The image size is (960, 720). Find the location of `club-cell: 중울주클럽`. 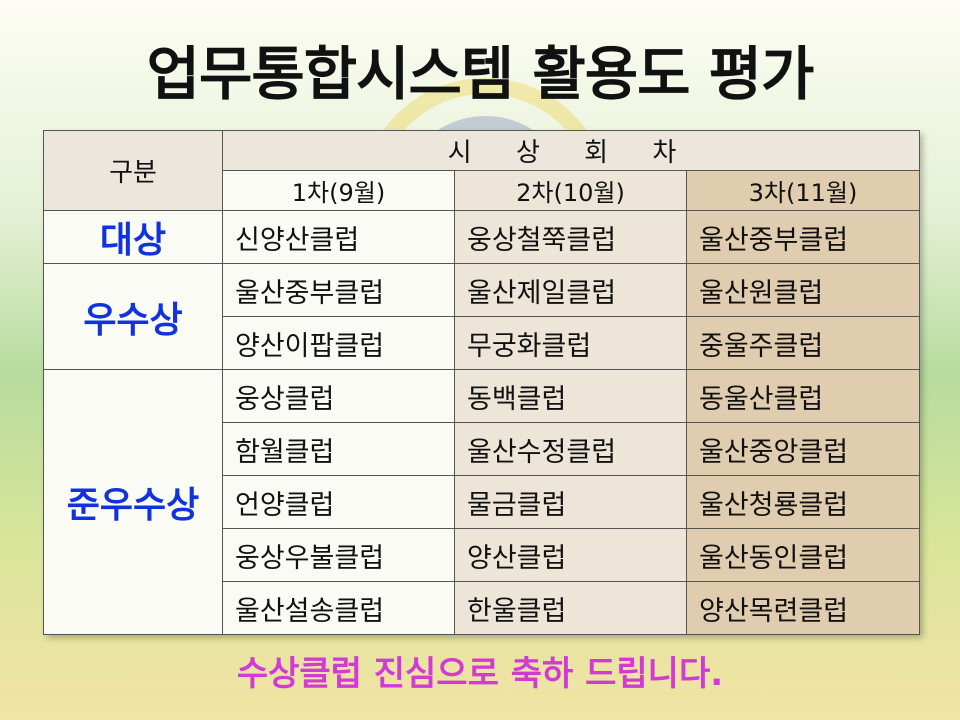

club-cell: 중울주클럽 is located at coordinates (803, 343).